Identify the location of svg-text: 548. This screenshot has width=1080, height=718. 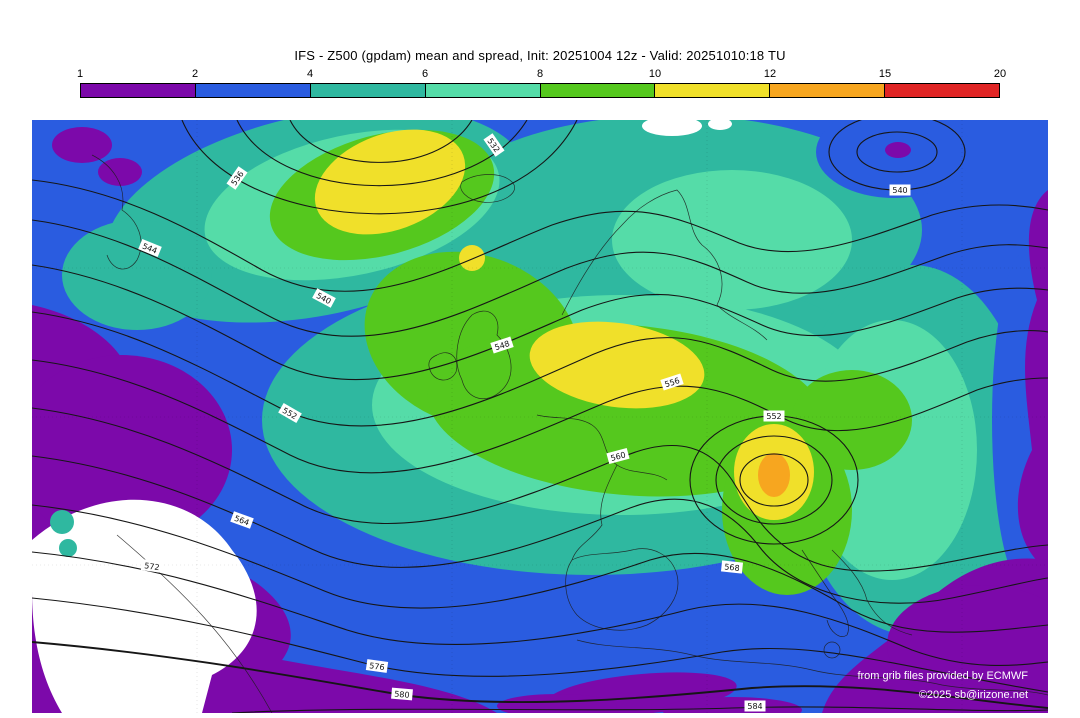
(502, 345).